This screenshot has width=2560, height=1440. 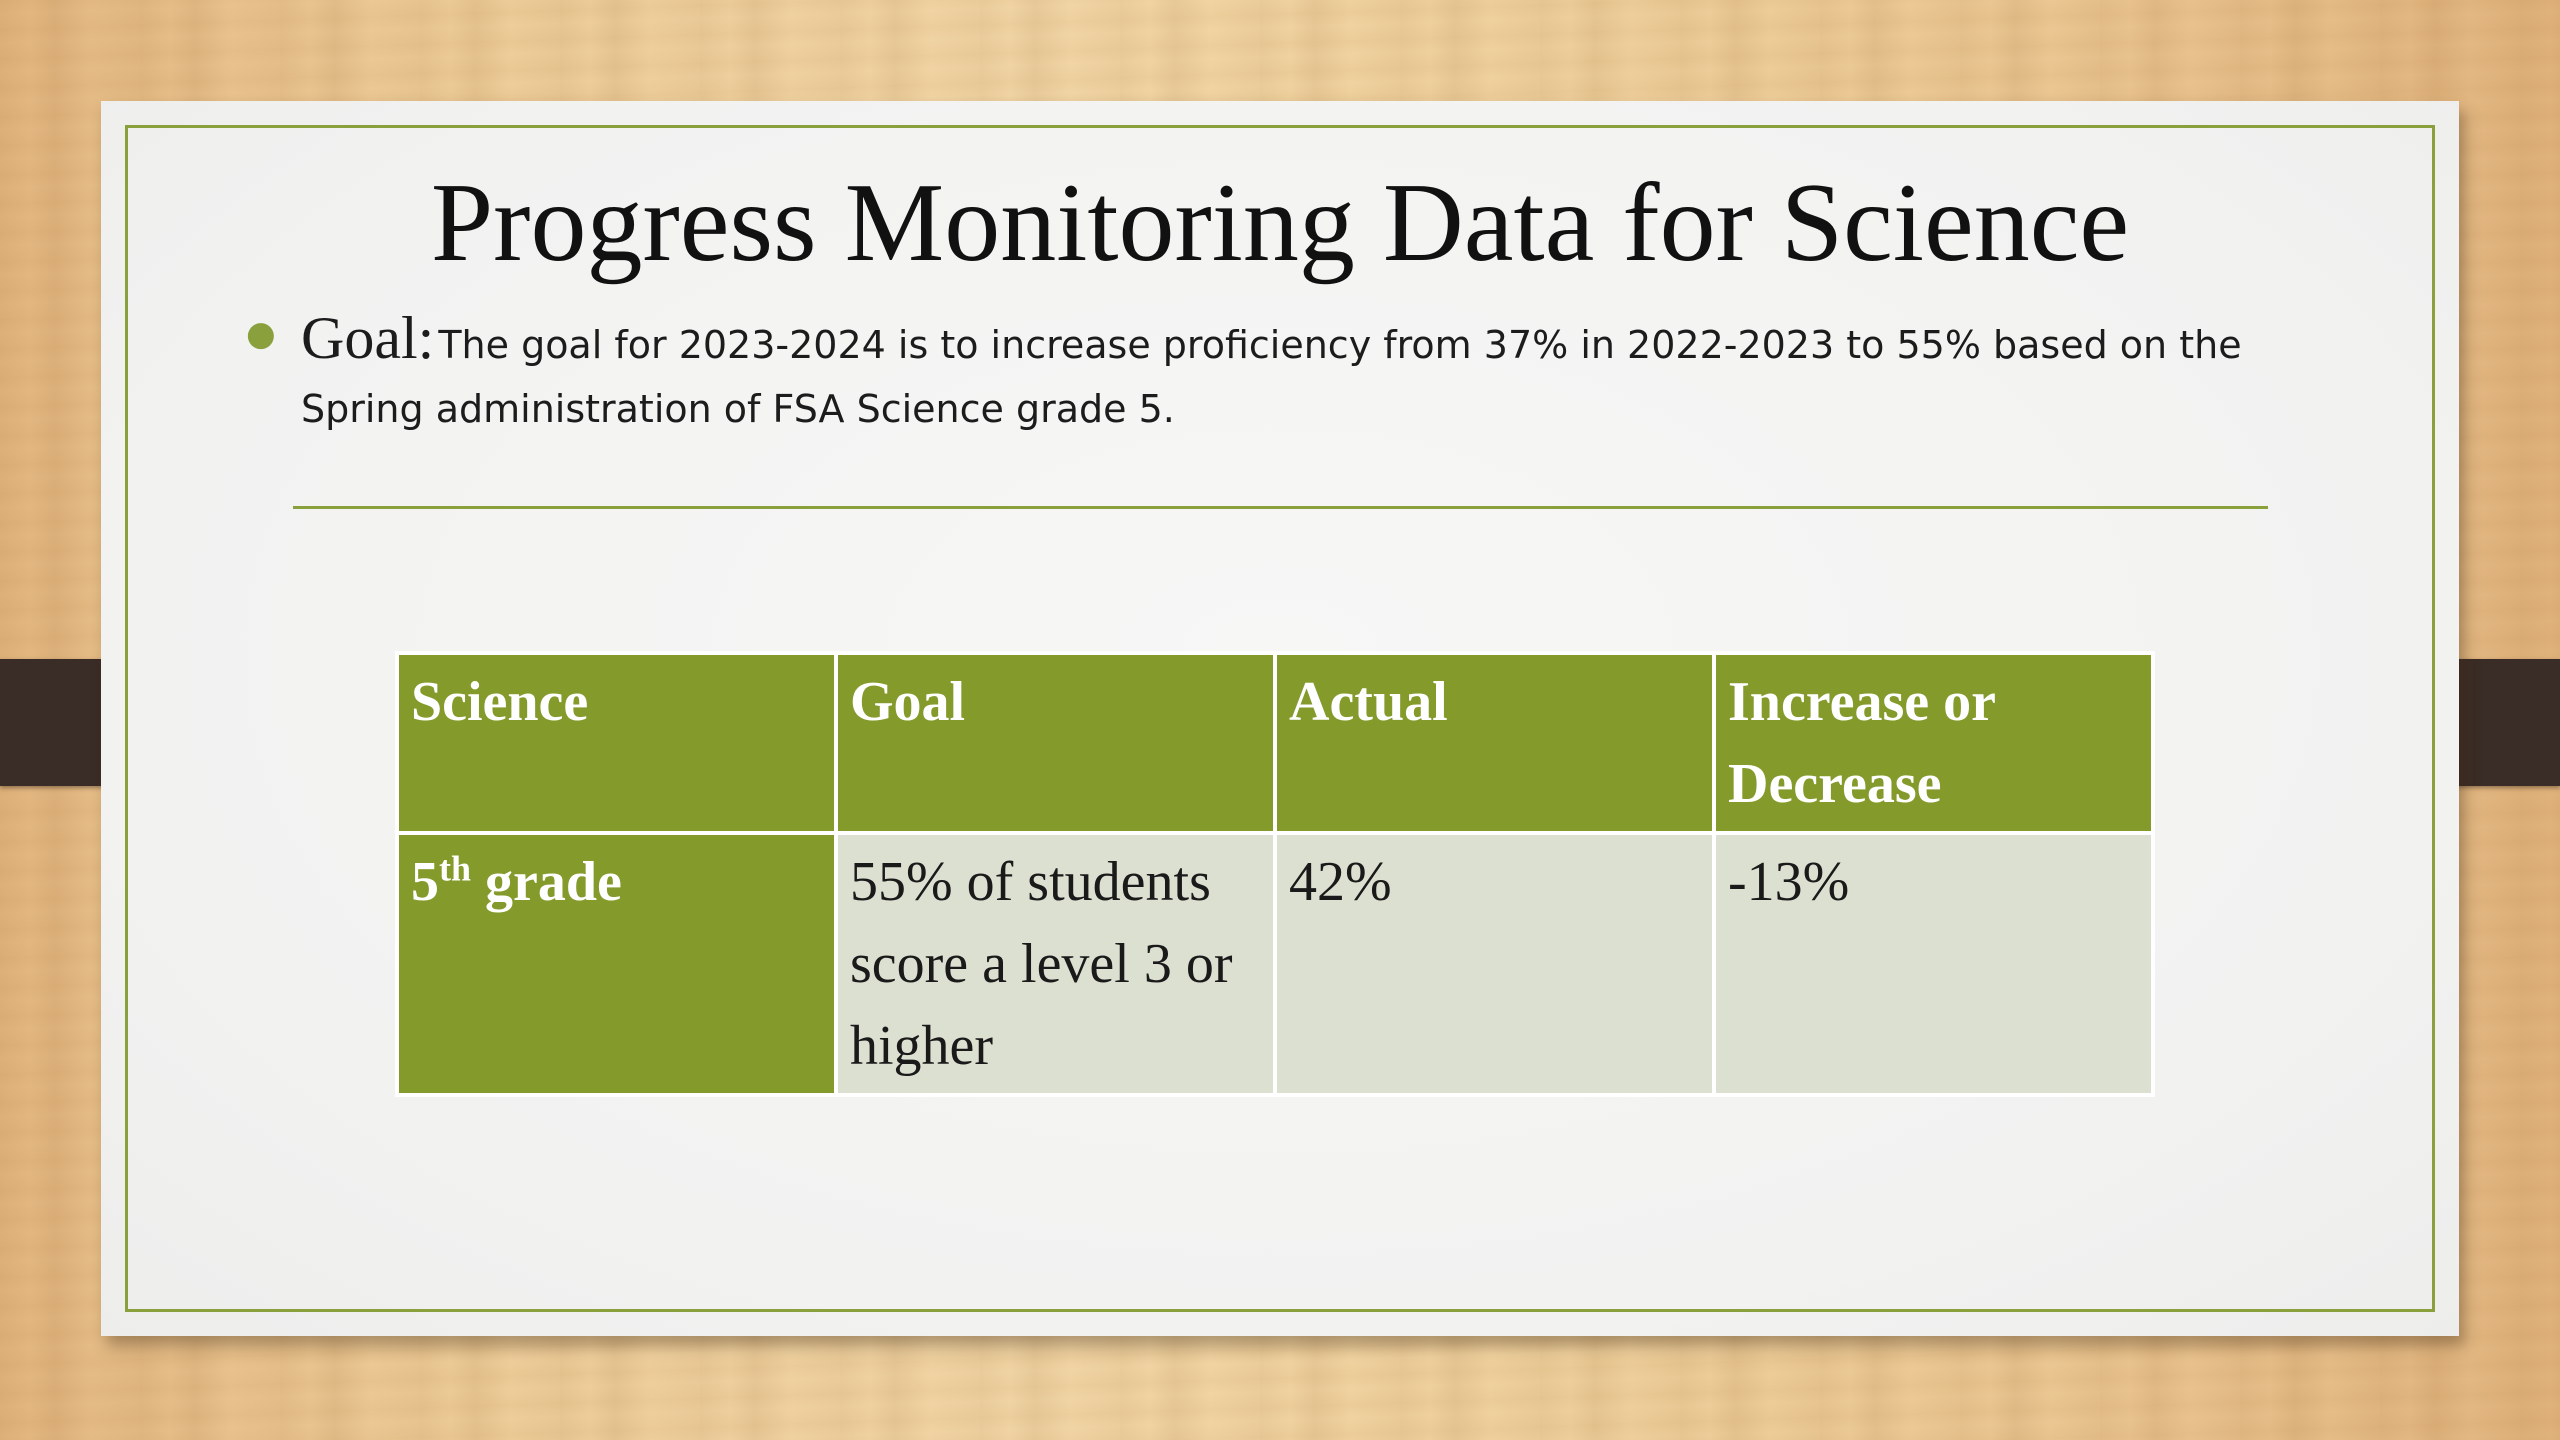 What do you see at coordinates (1933, 964) in the screenshot?
I see `change-cell: -13%` at bounding box center [1933, 964].